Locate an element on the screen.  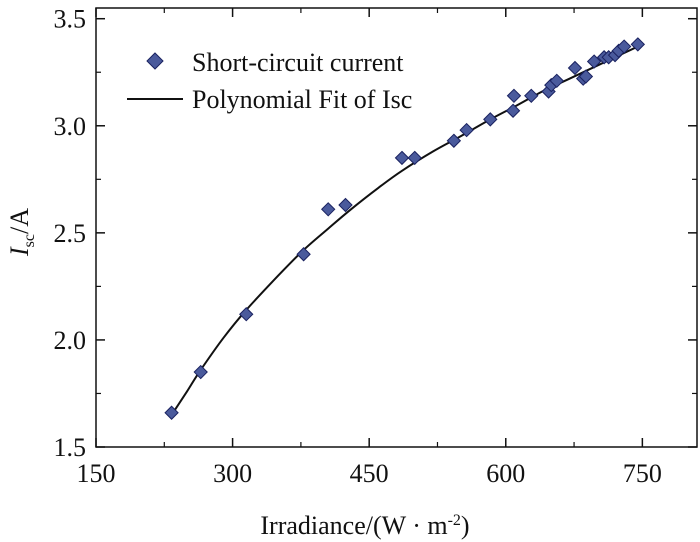
legend-label-polynomial-fit: Polynomial Fit of Isc is located at coordinates (302, 99).